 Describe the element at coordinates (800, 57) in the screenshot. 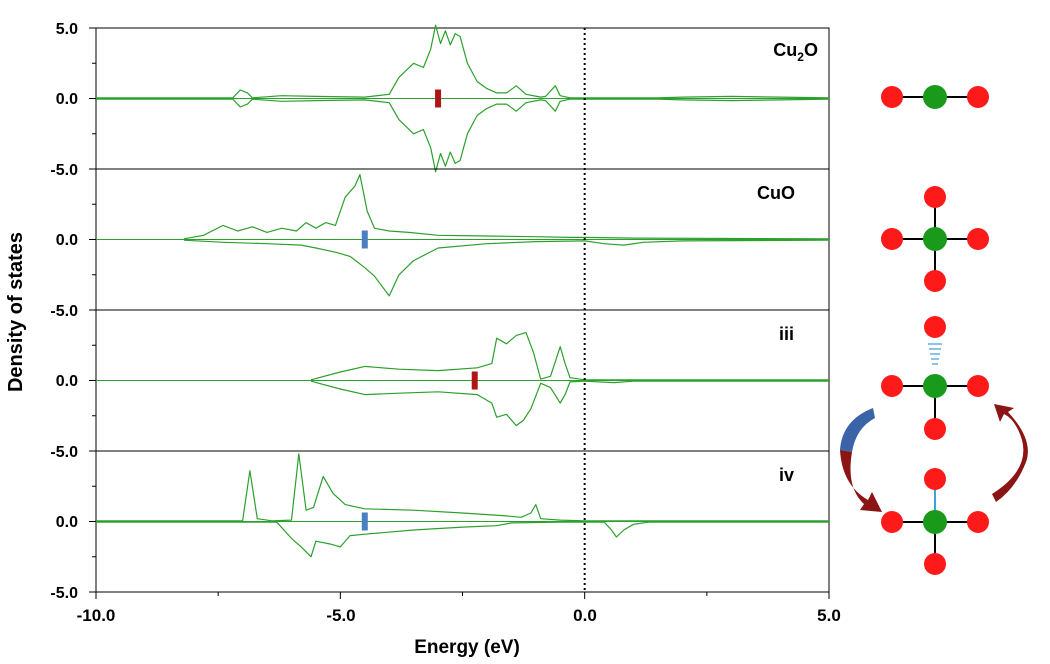

I see `panel-label-sub: 2` at that location.